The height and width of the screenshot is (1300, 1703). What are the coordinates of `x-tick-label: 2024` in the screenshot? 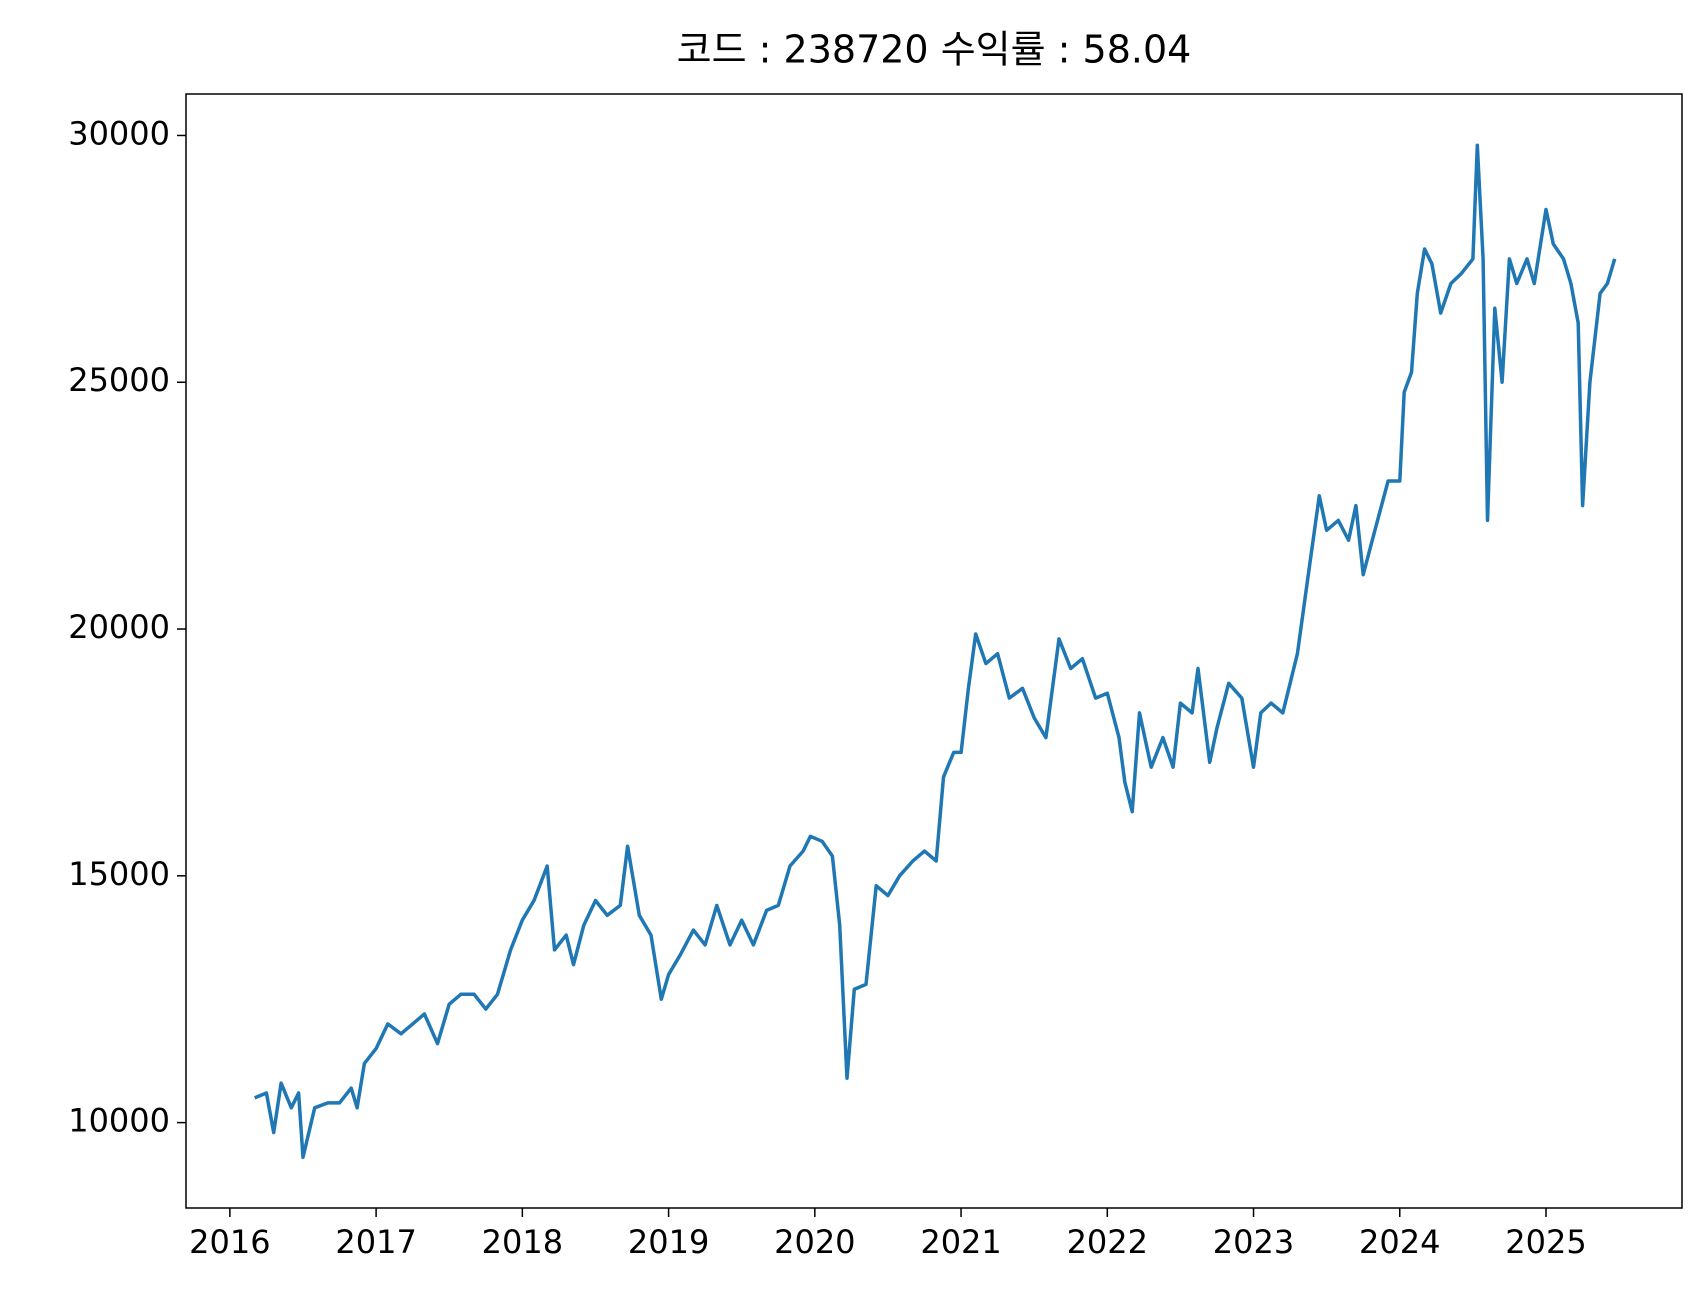 It's located at (1399, 1242).